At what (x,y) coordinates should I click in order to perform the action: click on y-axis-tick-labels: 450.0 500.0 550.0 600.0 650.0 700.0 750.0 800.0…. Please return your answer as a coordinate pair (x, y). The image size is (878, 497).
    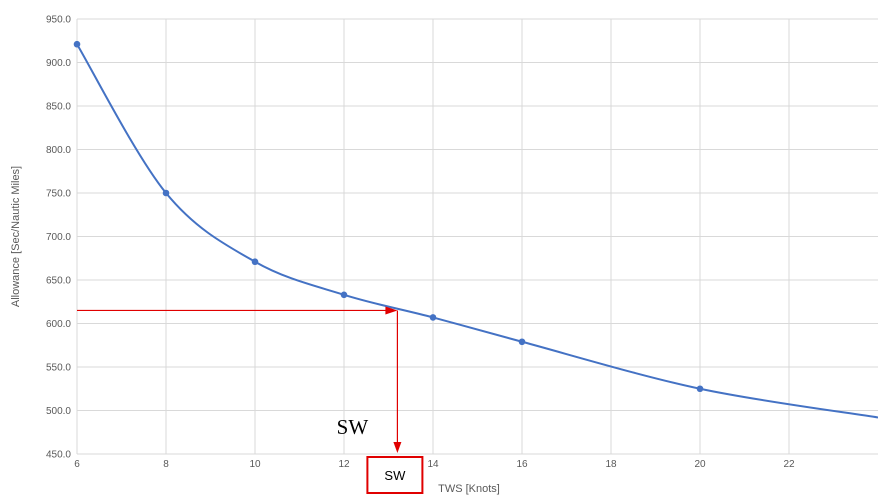
    Looking at the image, I should click on (58, 238).